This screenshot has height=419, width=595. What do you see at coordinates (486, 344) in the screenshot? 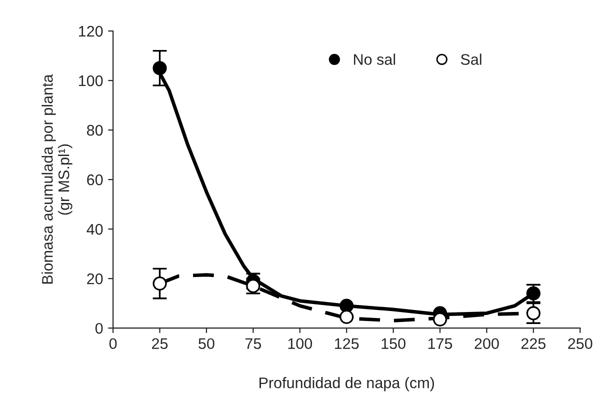
I see `x-tick-label: 200` at bounding box center [486, 344].